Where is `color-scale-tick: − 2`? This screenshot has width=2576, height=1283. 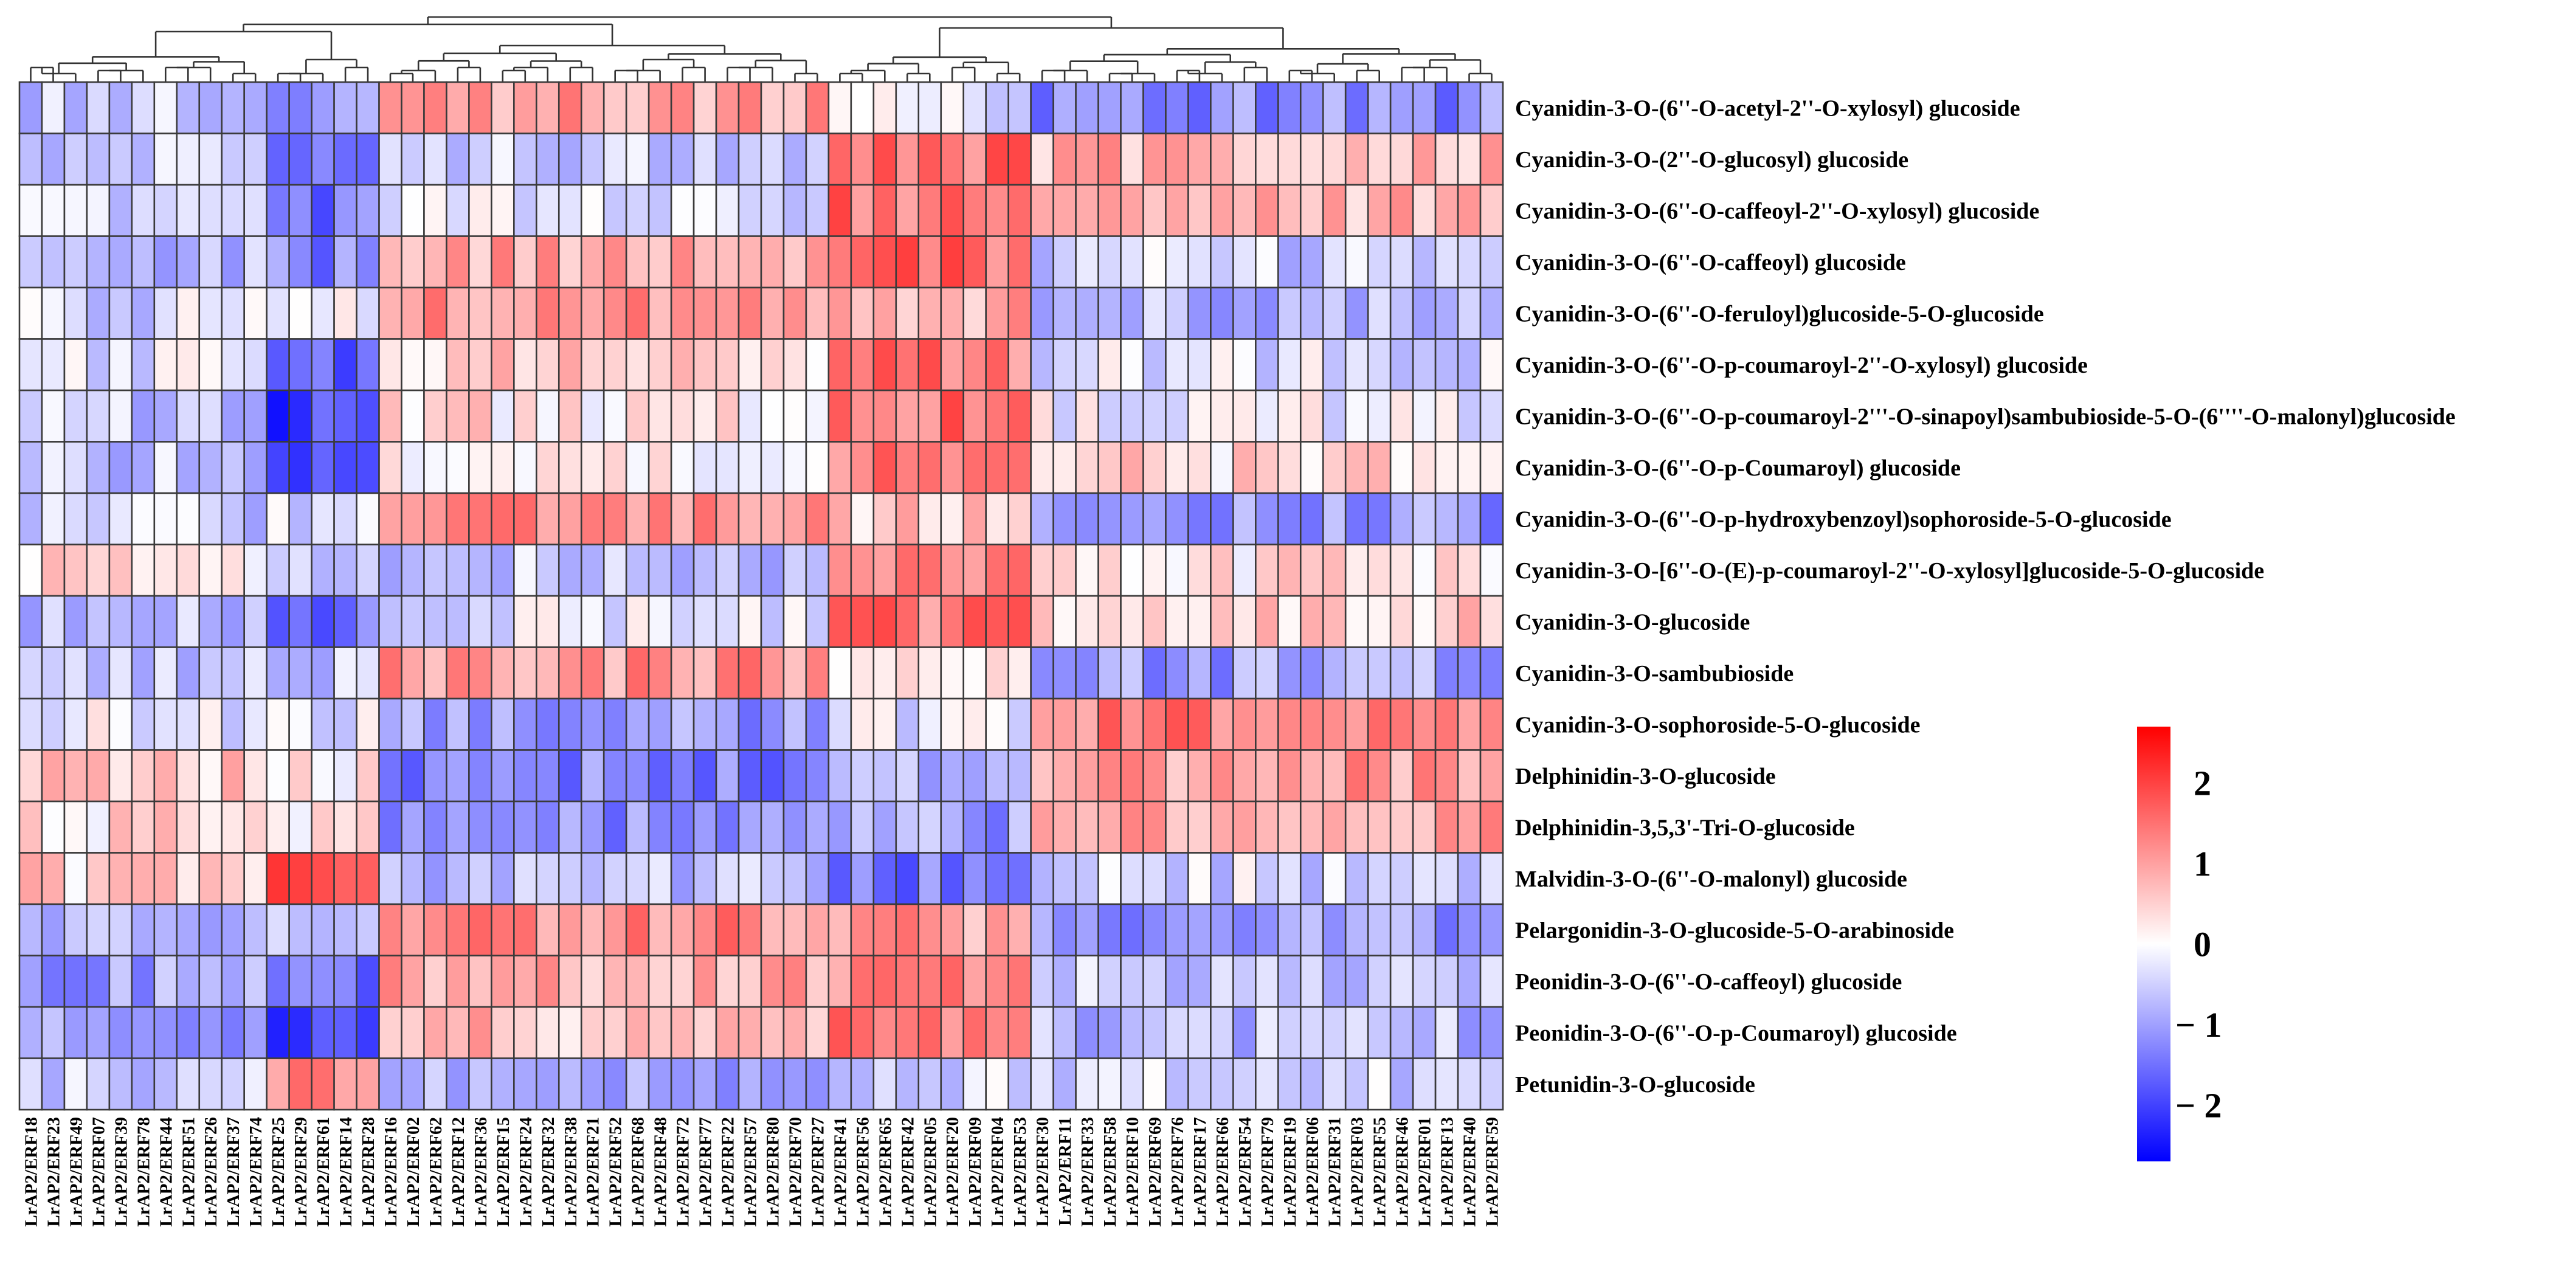 color-scale-tick: − 2 is located at coordinates (2198, 1105).